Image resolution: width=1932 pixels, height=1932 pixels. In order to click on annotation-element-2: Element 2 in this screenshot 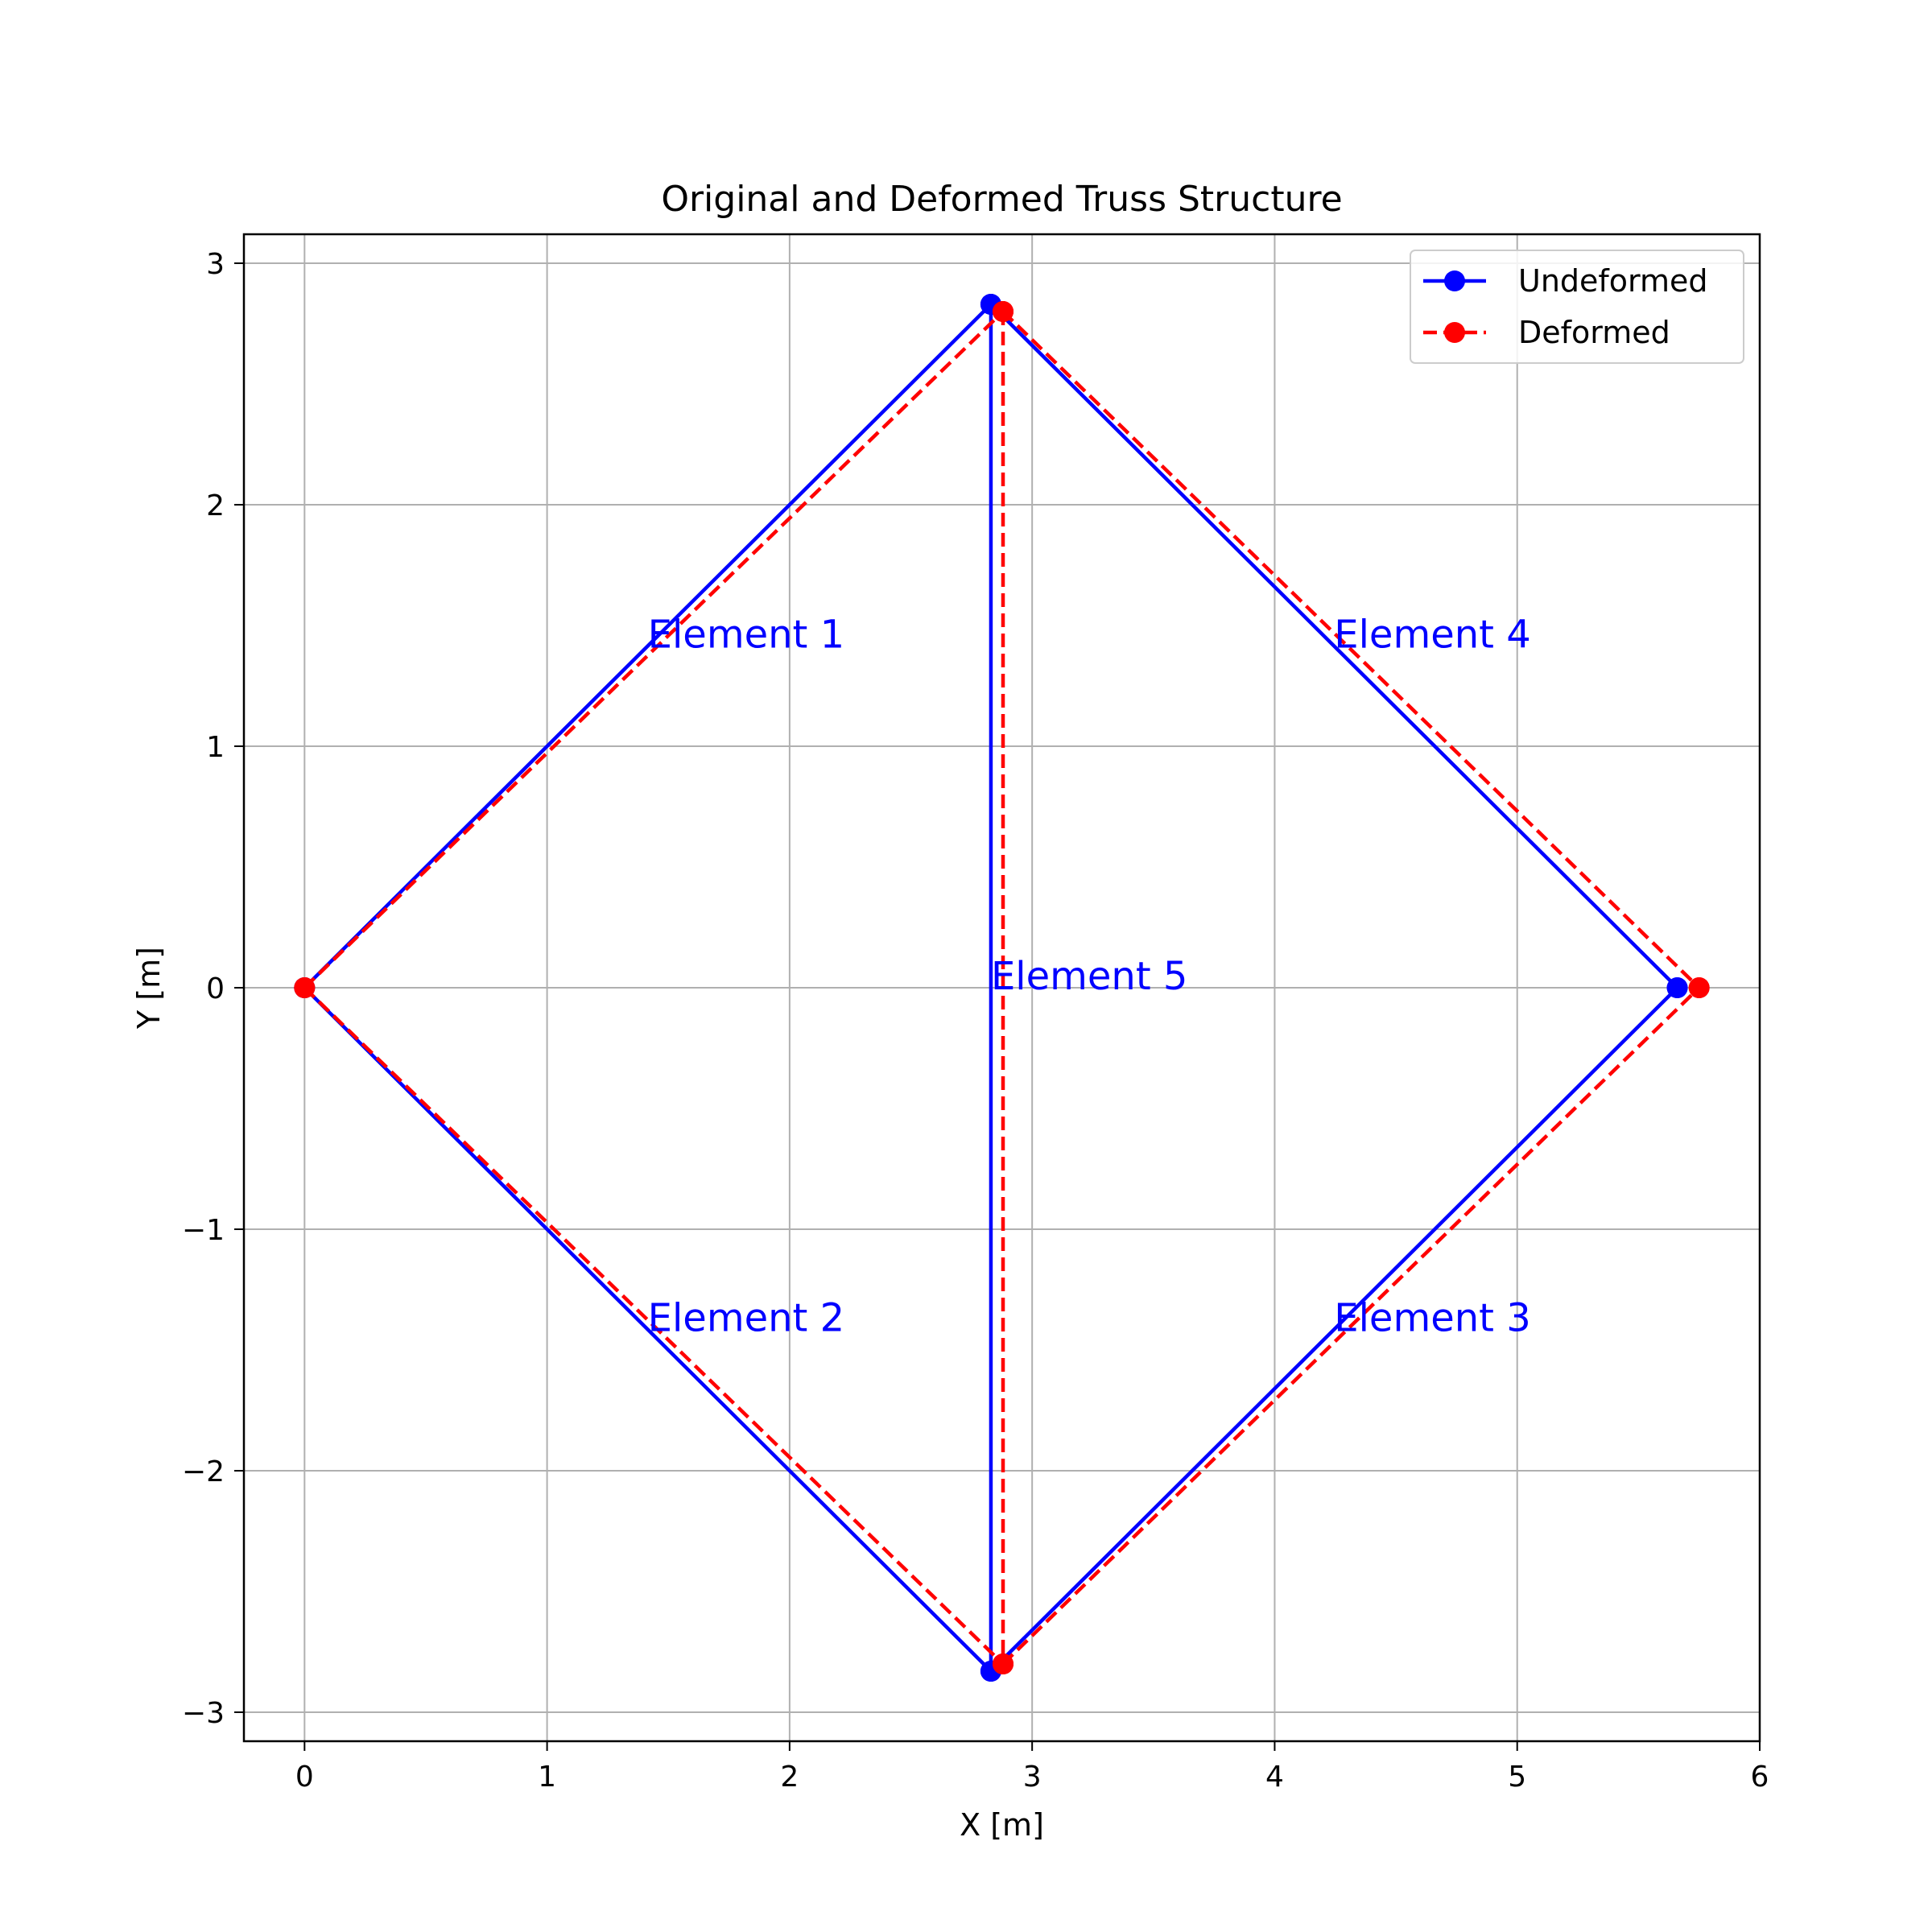, I will do `click(746, 1318)`.